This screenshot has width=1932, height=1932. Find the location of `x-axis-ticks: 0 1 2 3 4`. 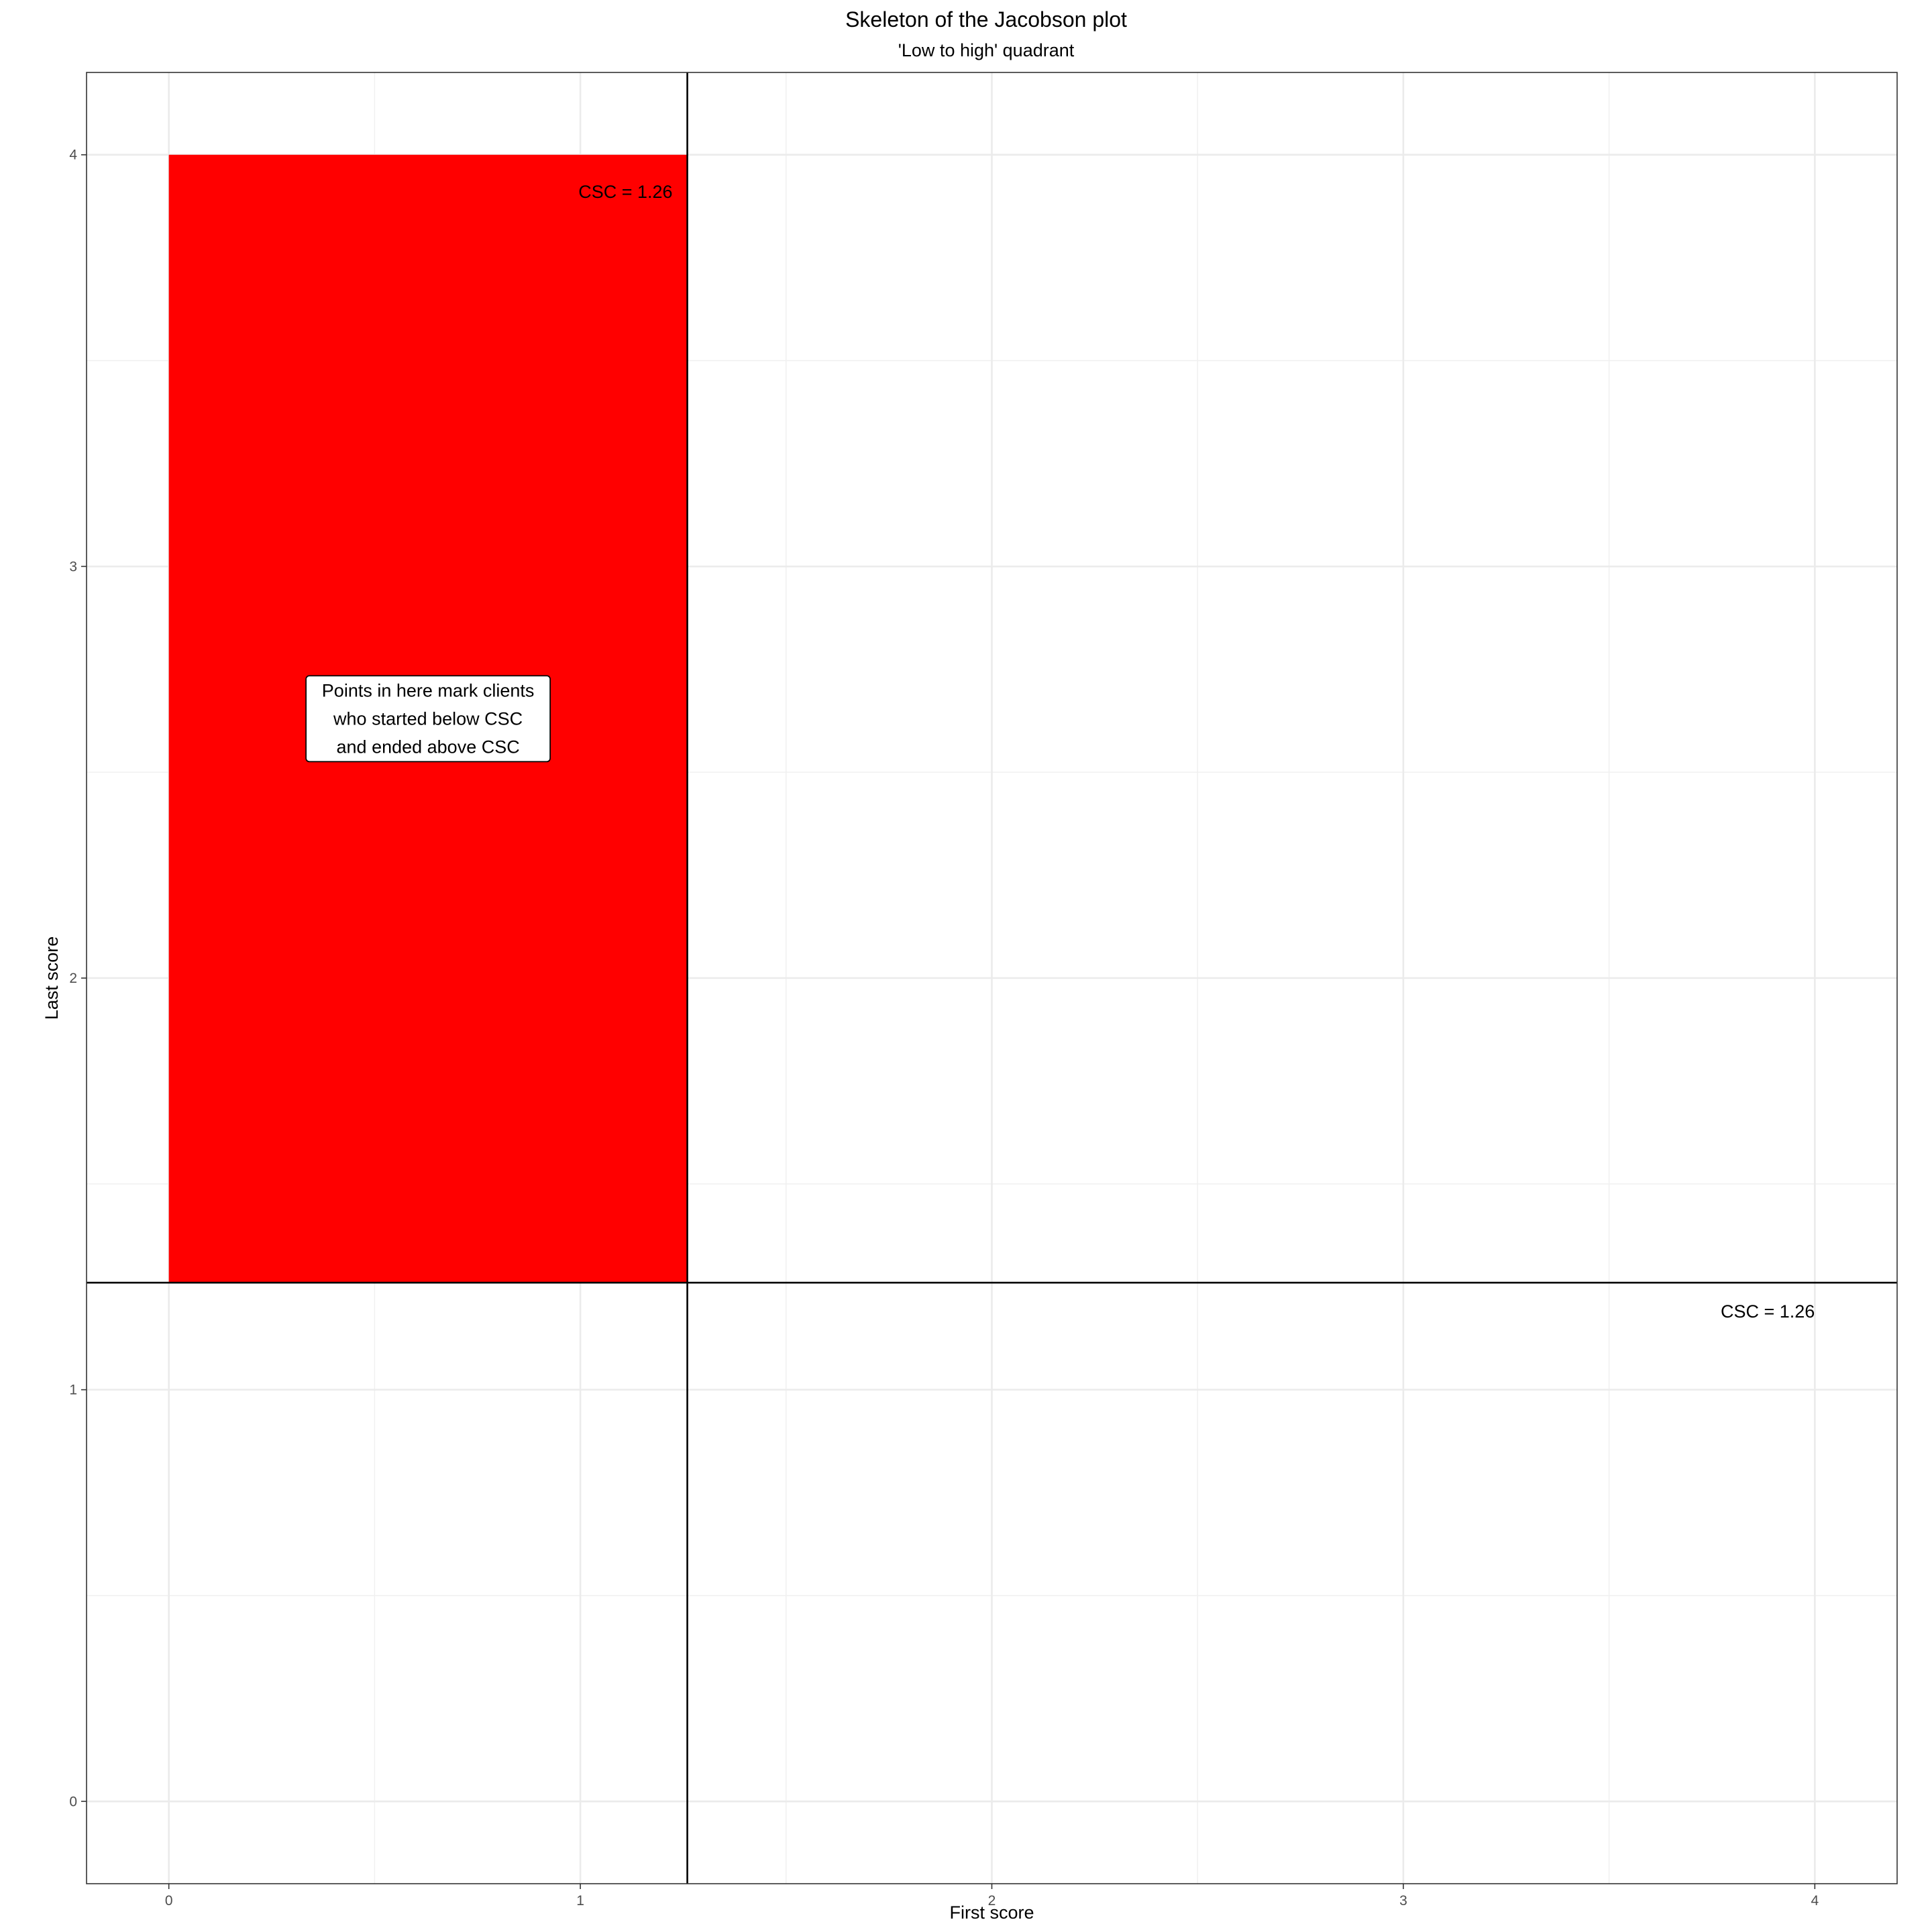

x-axis-ticks: 0 1 2 3 4 is located at coordinates (992, 1896).